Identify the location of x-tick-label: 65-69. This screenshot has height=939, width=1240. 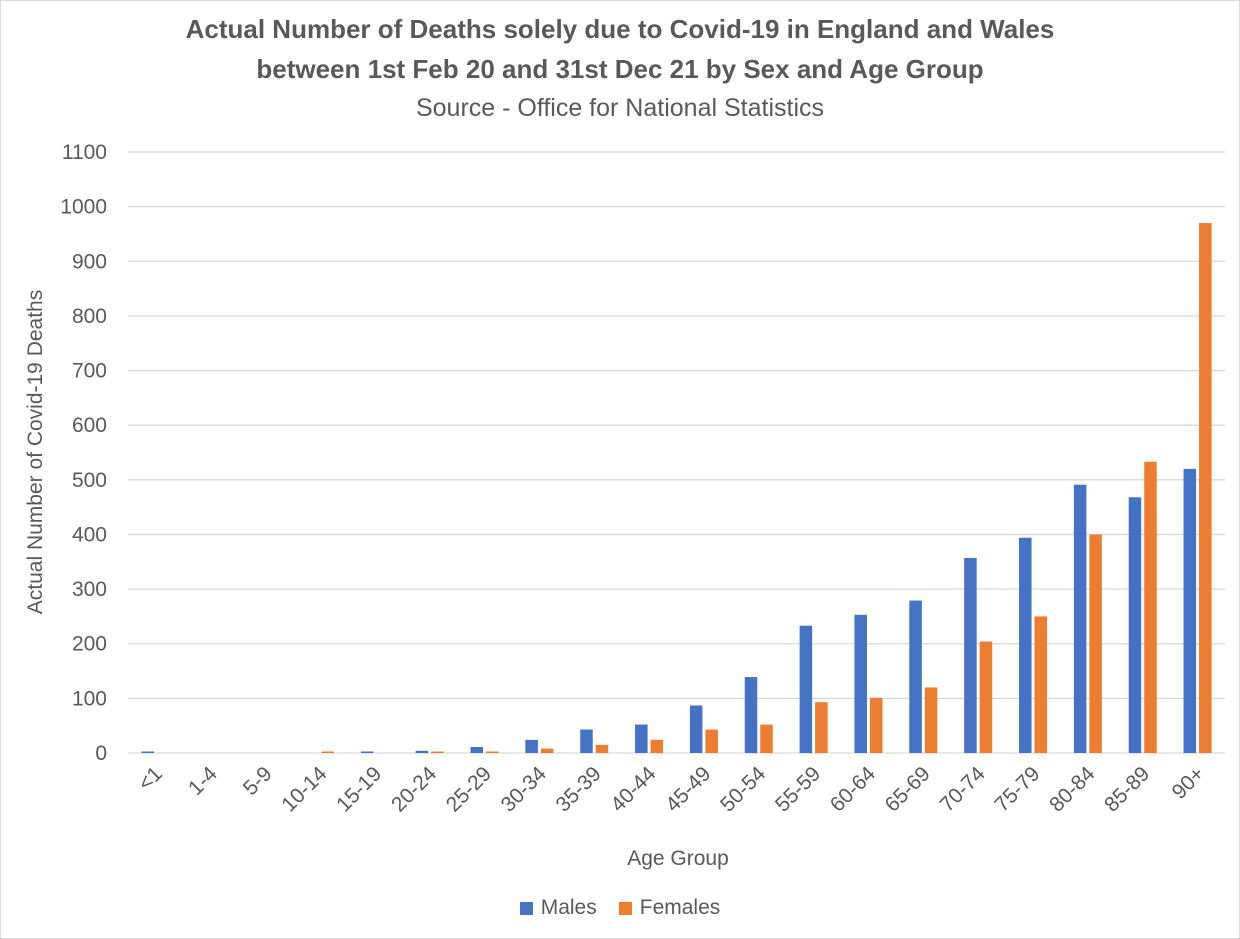
(908, 789).